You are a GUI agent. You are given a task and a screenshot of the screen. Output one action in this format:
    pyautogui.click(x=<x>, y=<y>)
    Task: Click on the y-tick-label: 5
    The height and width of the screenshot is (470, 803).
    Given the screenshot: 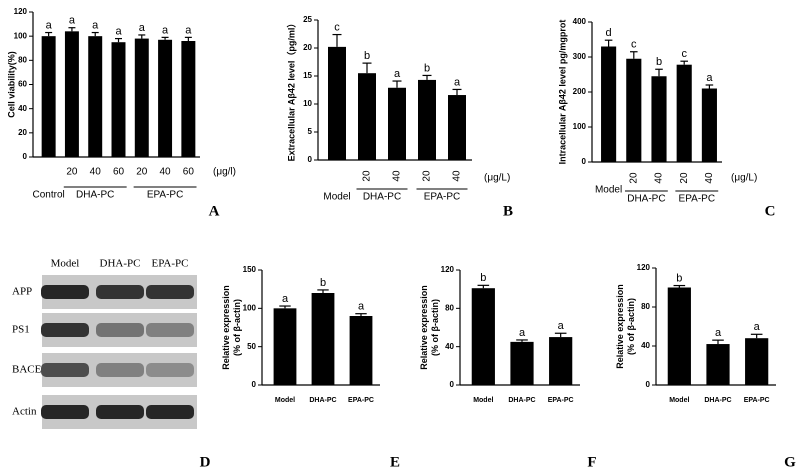 What is the action you would take?
    pyautogui.click(x=310, y=131)
    